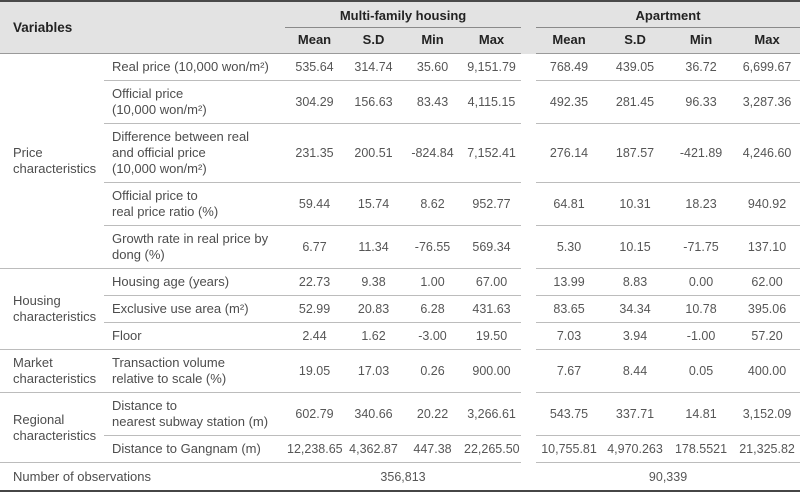 The height and width of the screenshot is (492, 800). Describe the element at coordinates (701, 153) in the screenshot. I see `stat-value: -421.89` at that location.